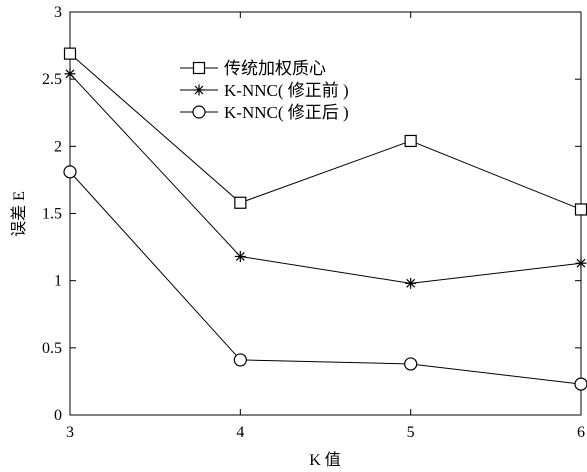 The height and width of the screenshot is (472, 587). I want to click on legend: 传统加权质心 K-NNC( 修正前 ) K-NNC( 修正后 ), so click(264, 90).